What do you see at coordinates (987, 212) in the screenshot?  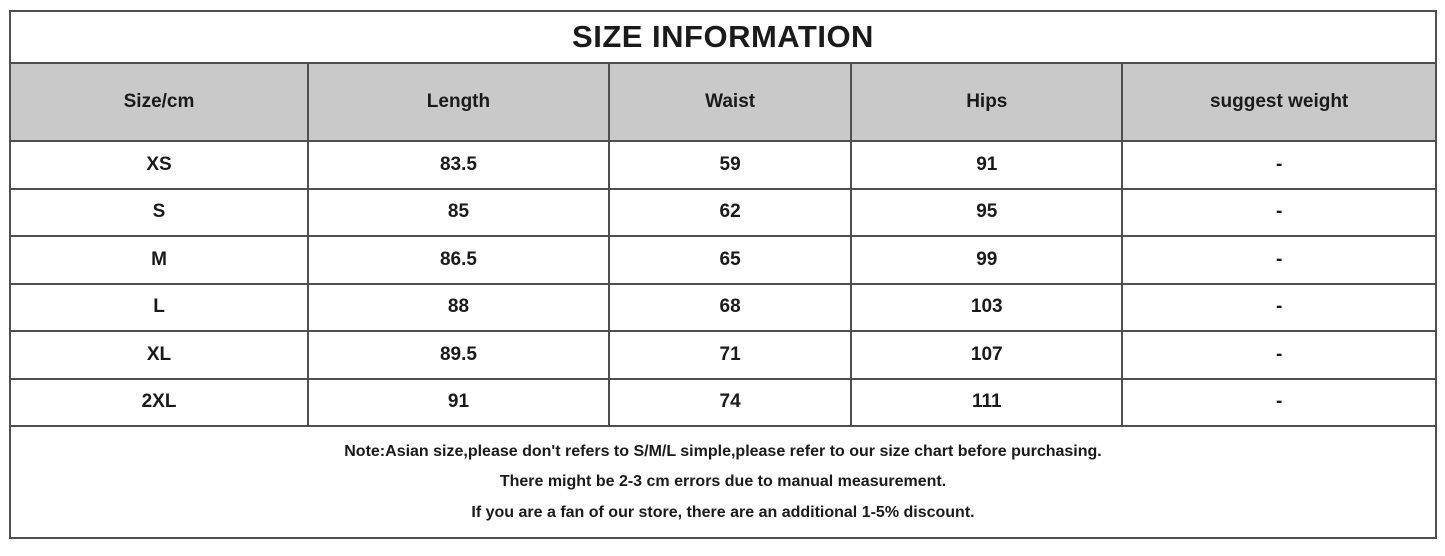 I see `cell-hips: 95` at bounding box center [987, 212].